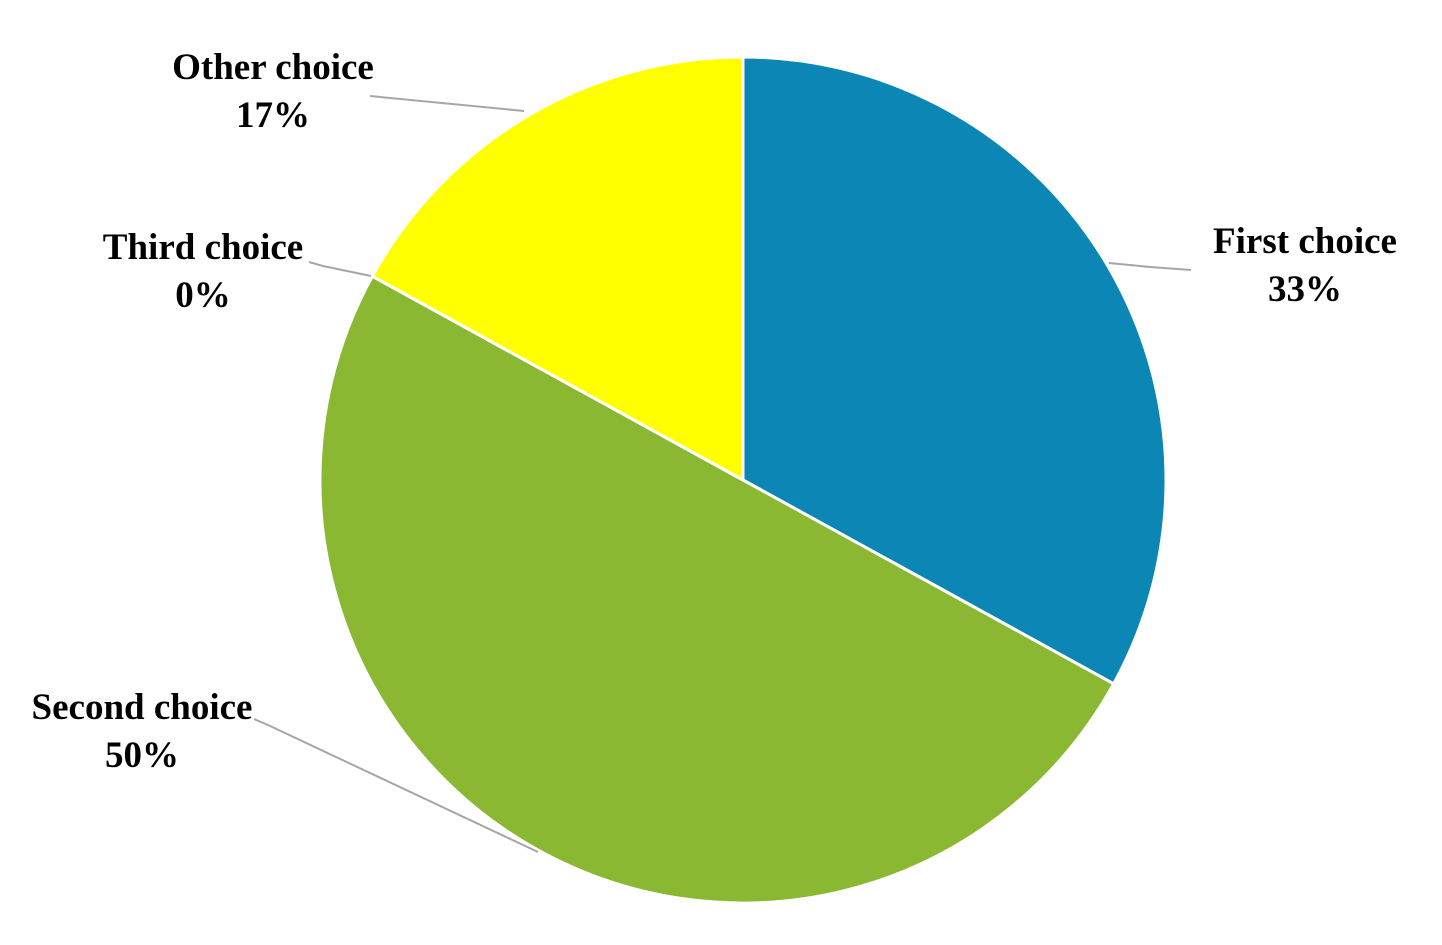  What do you see at coordinates (142, 755) in the screenshot?
I see `slice-pct-text: 50%` at bounding box center [142, 755].